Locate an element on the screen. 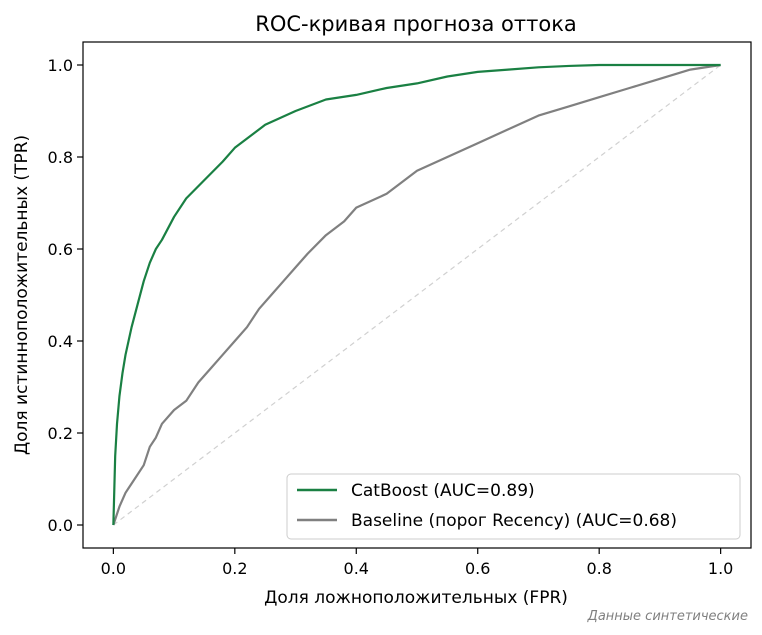 Image resolution: width=762 pixels, height=635 pixels. y-tick-label: 0.2 is located at coordinates (60, 433).